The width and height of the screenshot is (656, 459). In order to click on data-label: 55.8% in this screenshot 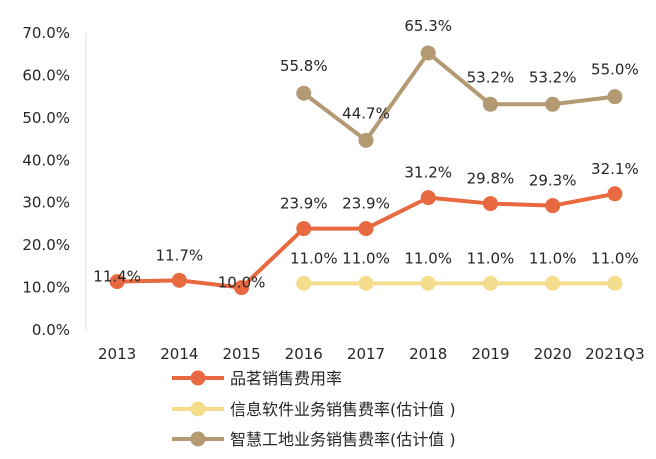, I will do `click(304, 66)`.